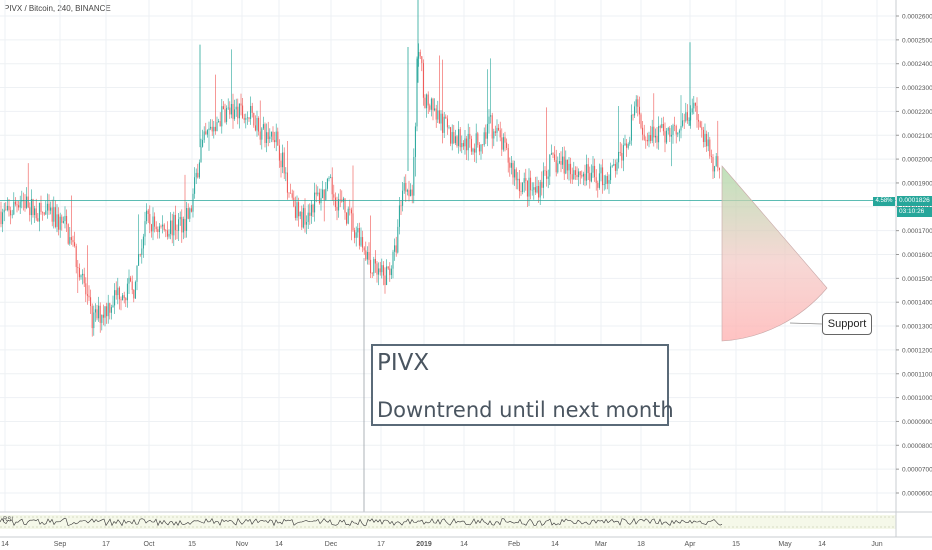 This screenshot has height=550, width=932. What do you see at coordinates (736, 544) in the screenshot?
I see `time-tick-label: 15` at bounding box center [736, 544].